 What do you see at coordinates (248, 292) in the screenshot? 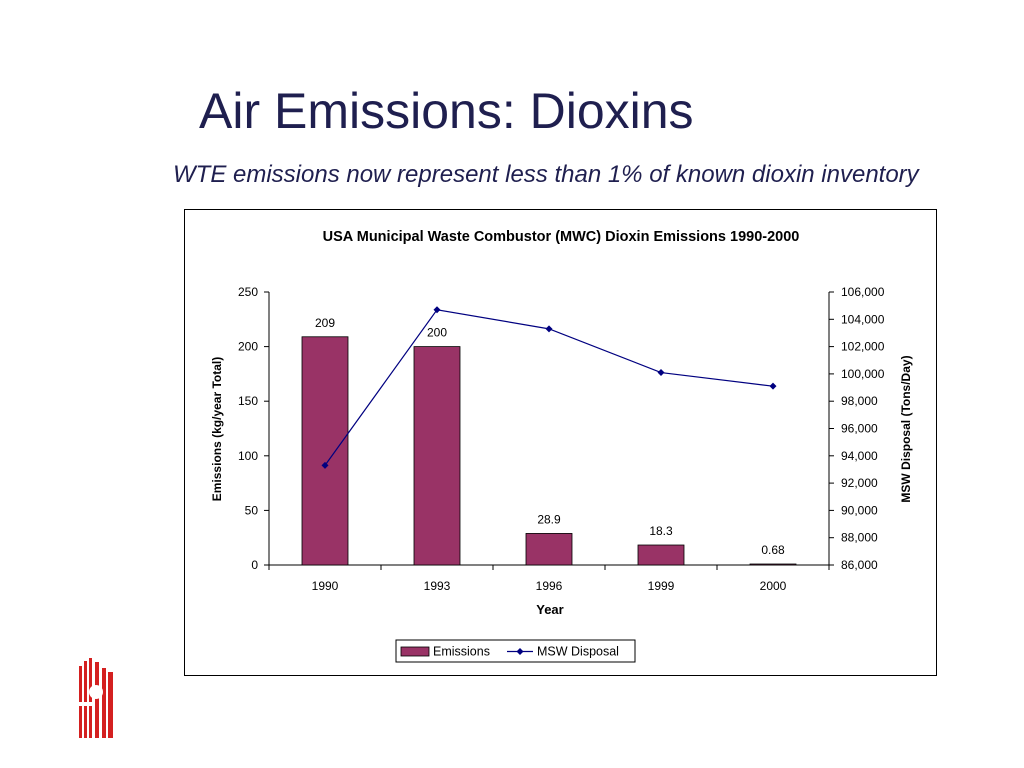
I see `y-tick-label: 250` at bounding box center [248, 292].